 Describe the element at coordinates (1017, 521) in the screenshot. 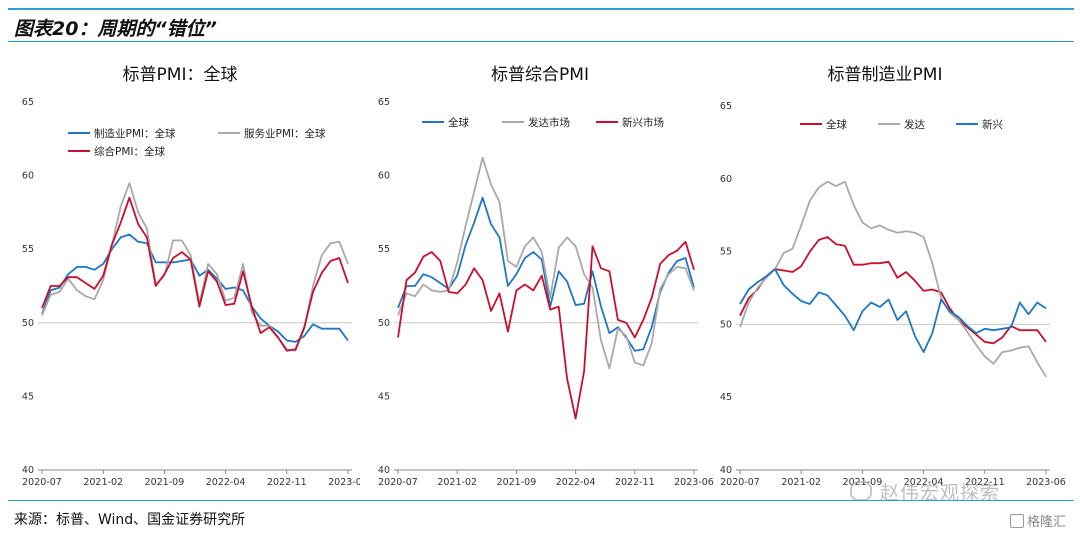

I see `logo-icon` at that location.